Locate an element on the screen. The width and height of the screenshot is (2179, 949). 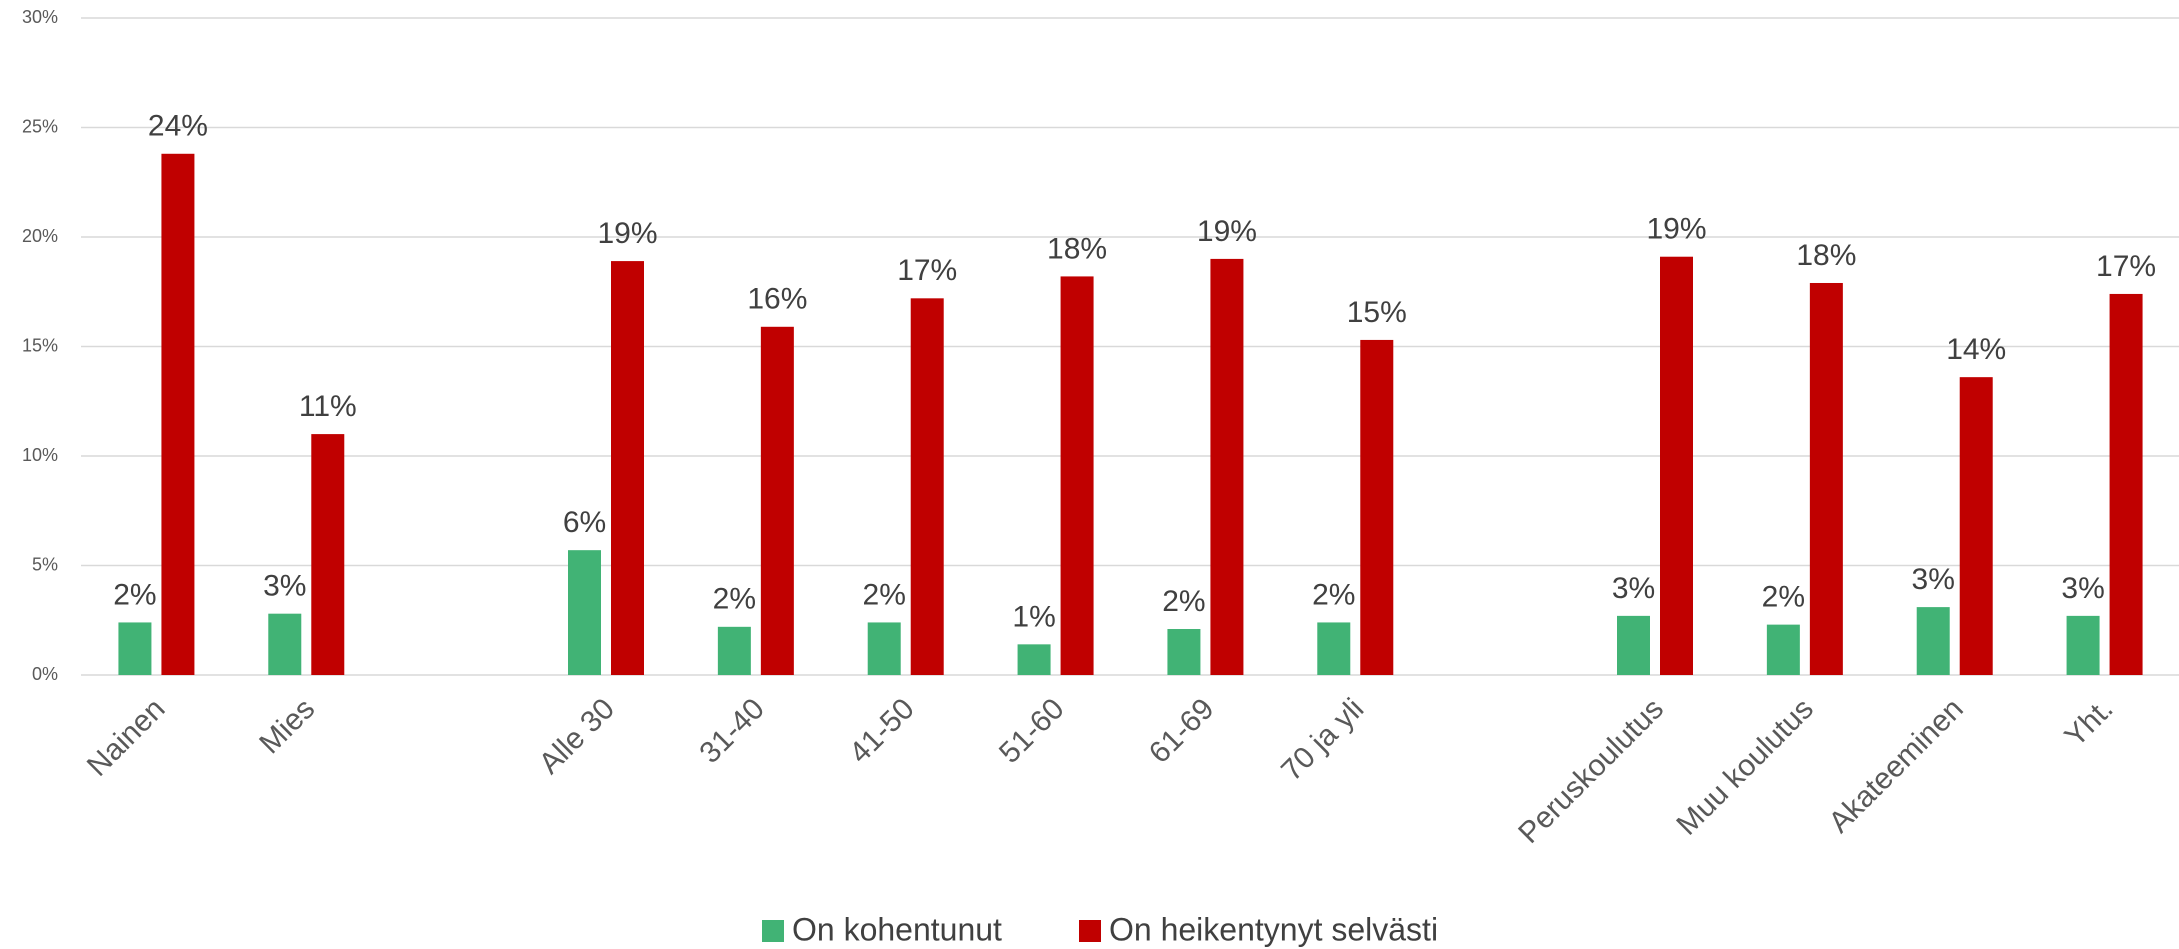
x-tick-label: 61-69 is located at coordinates (1182, 731).